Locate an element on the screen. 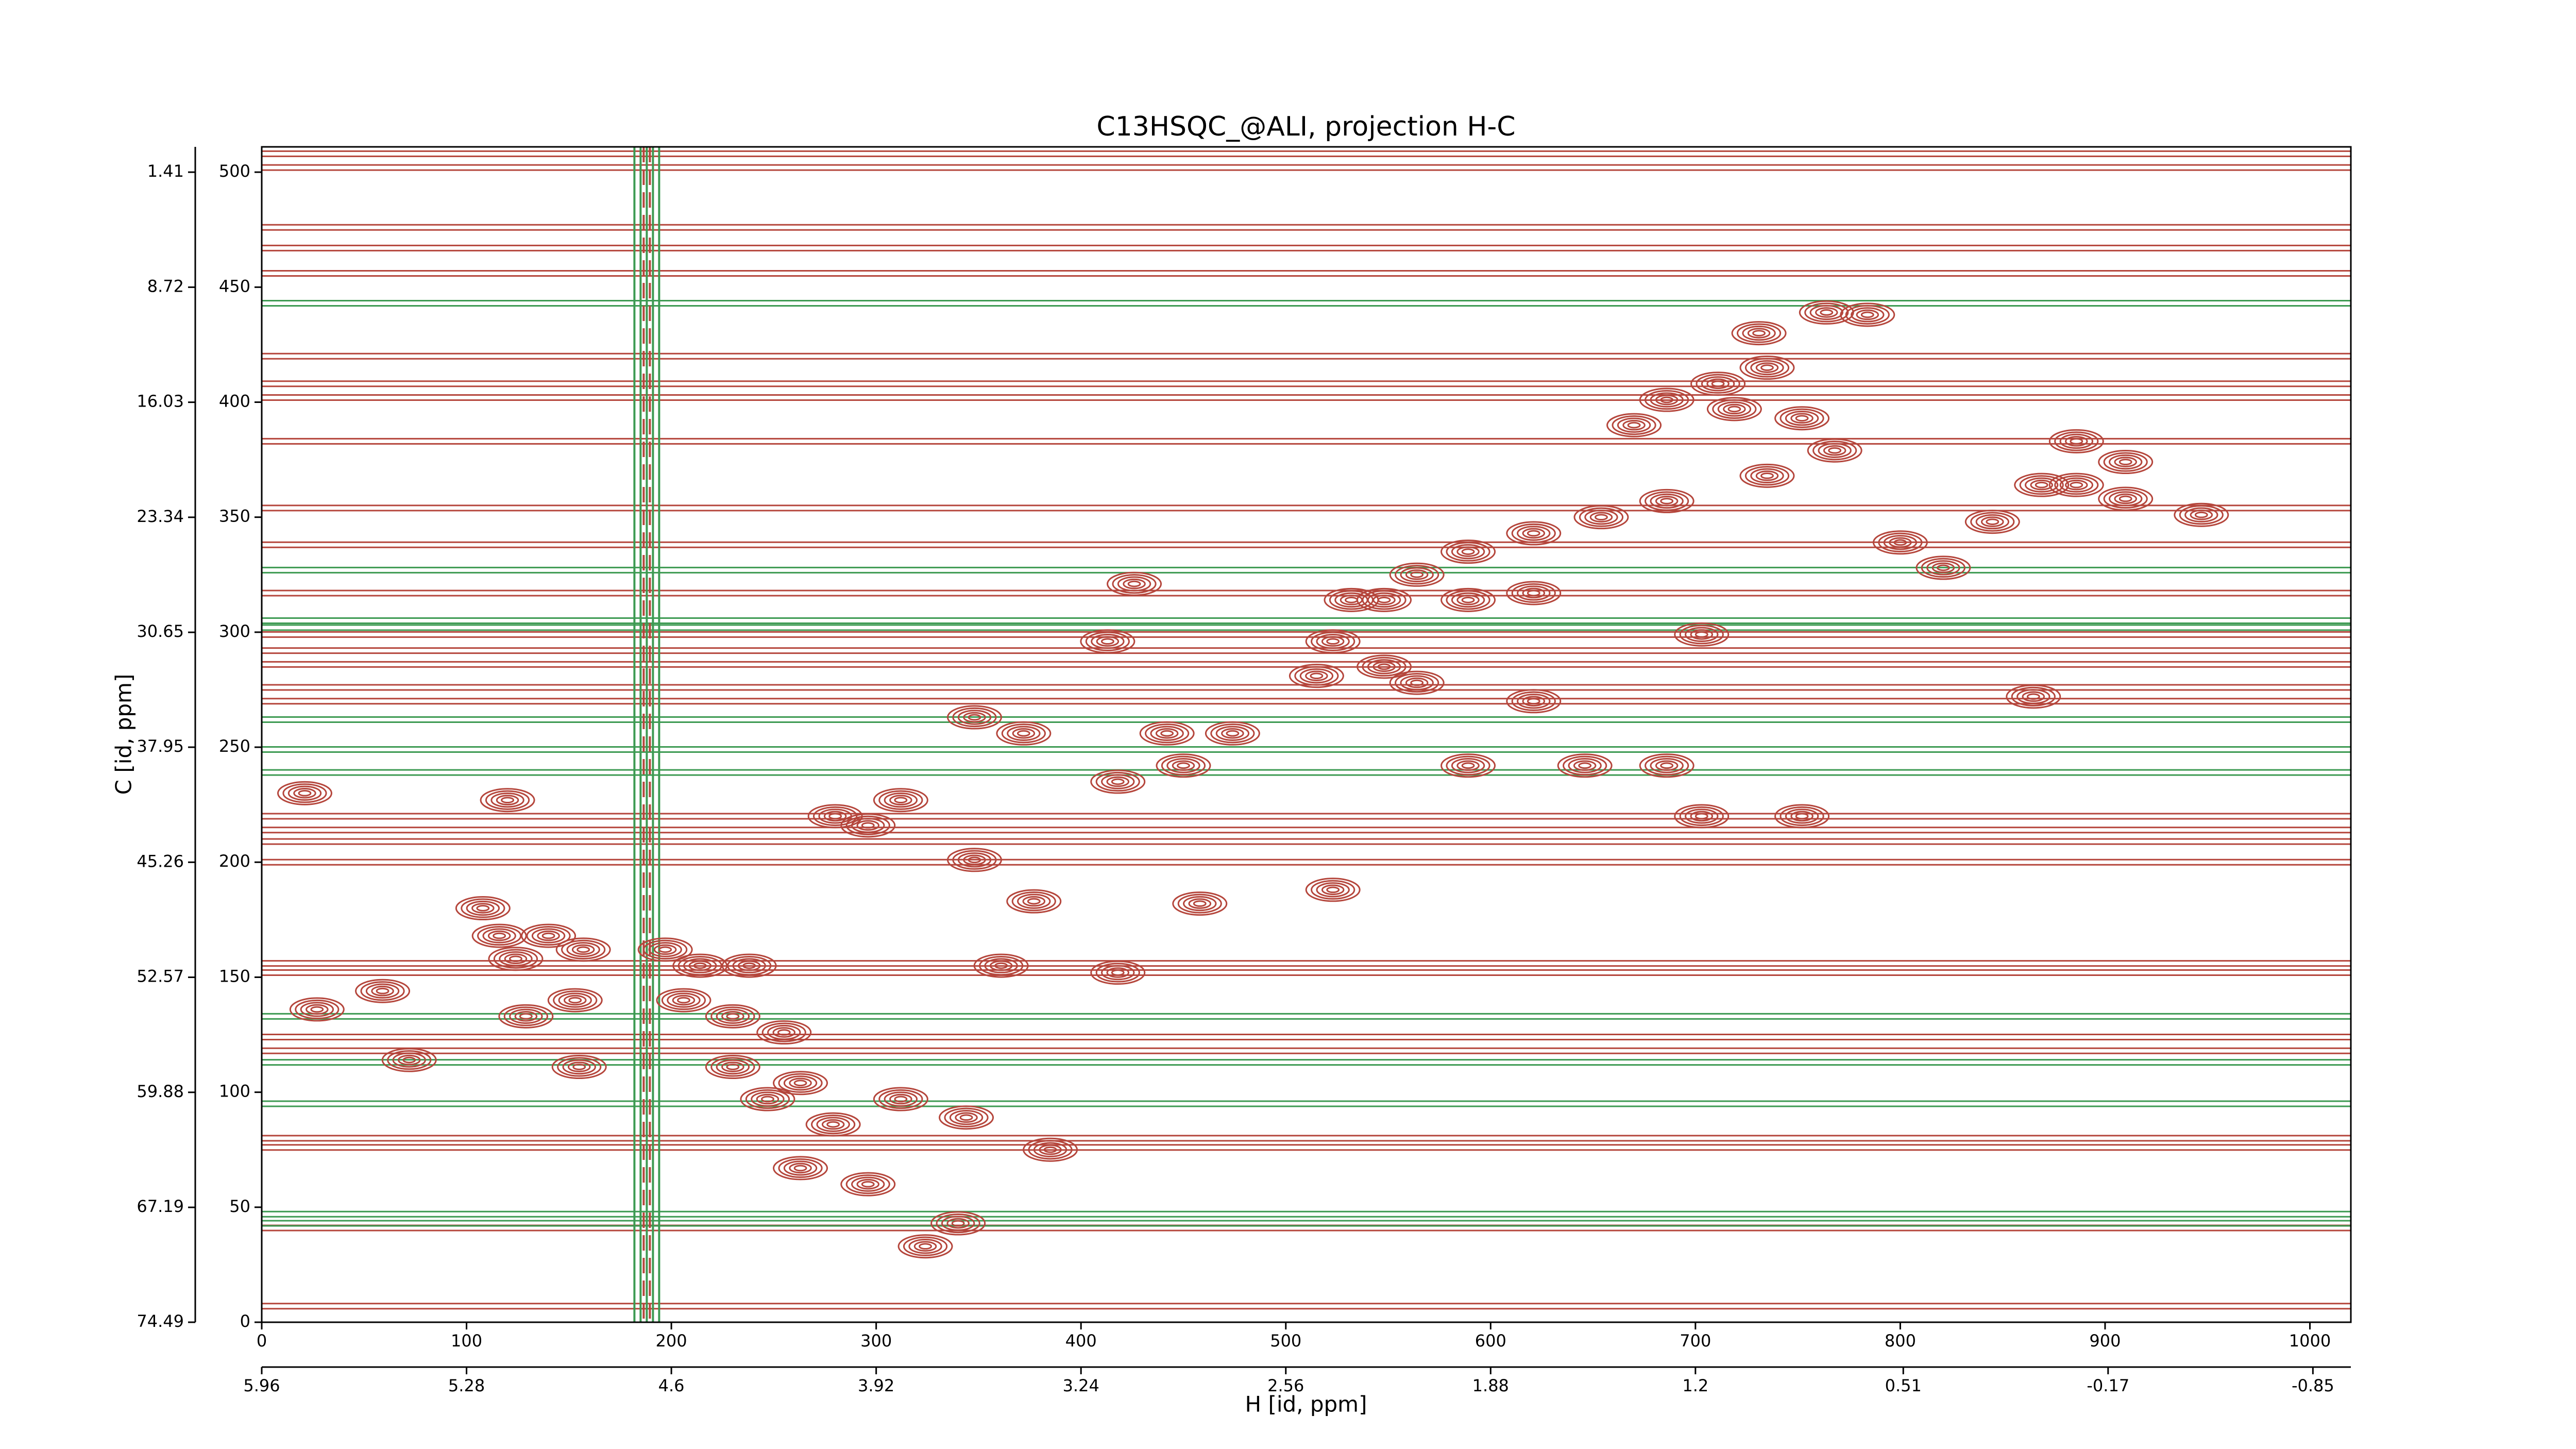  y2-tick-label: 23.34 is located at coordinates (160, 516).